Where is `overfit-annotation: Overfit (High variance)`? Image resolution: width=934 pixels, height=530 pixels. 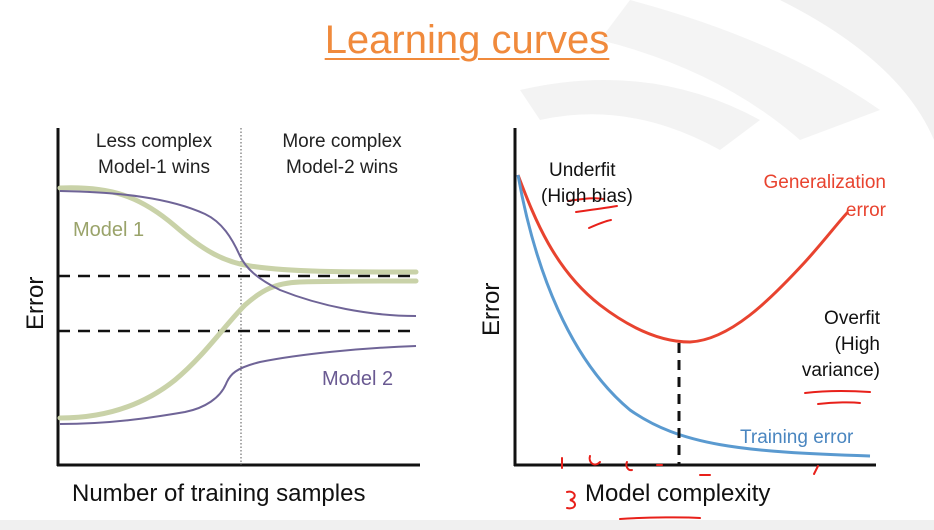 overfit-annotation: Overfit (High variance) is located at coordinates (840, 345).